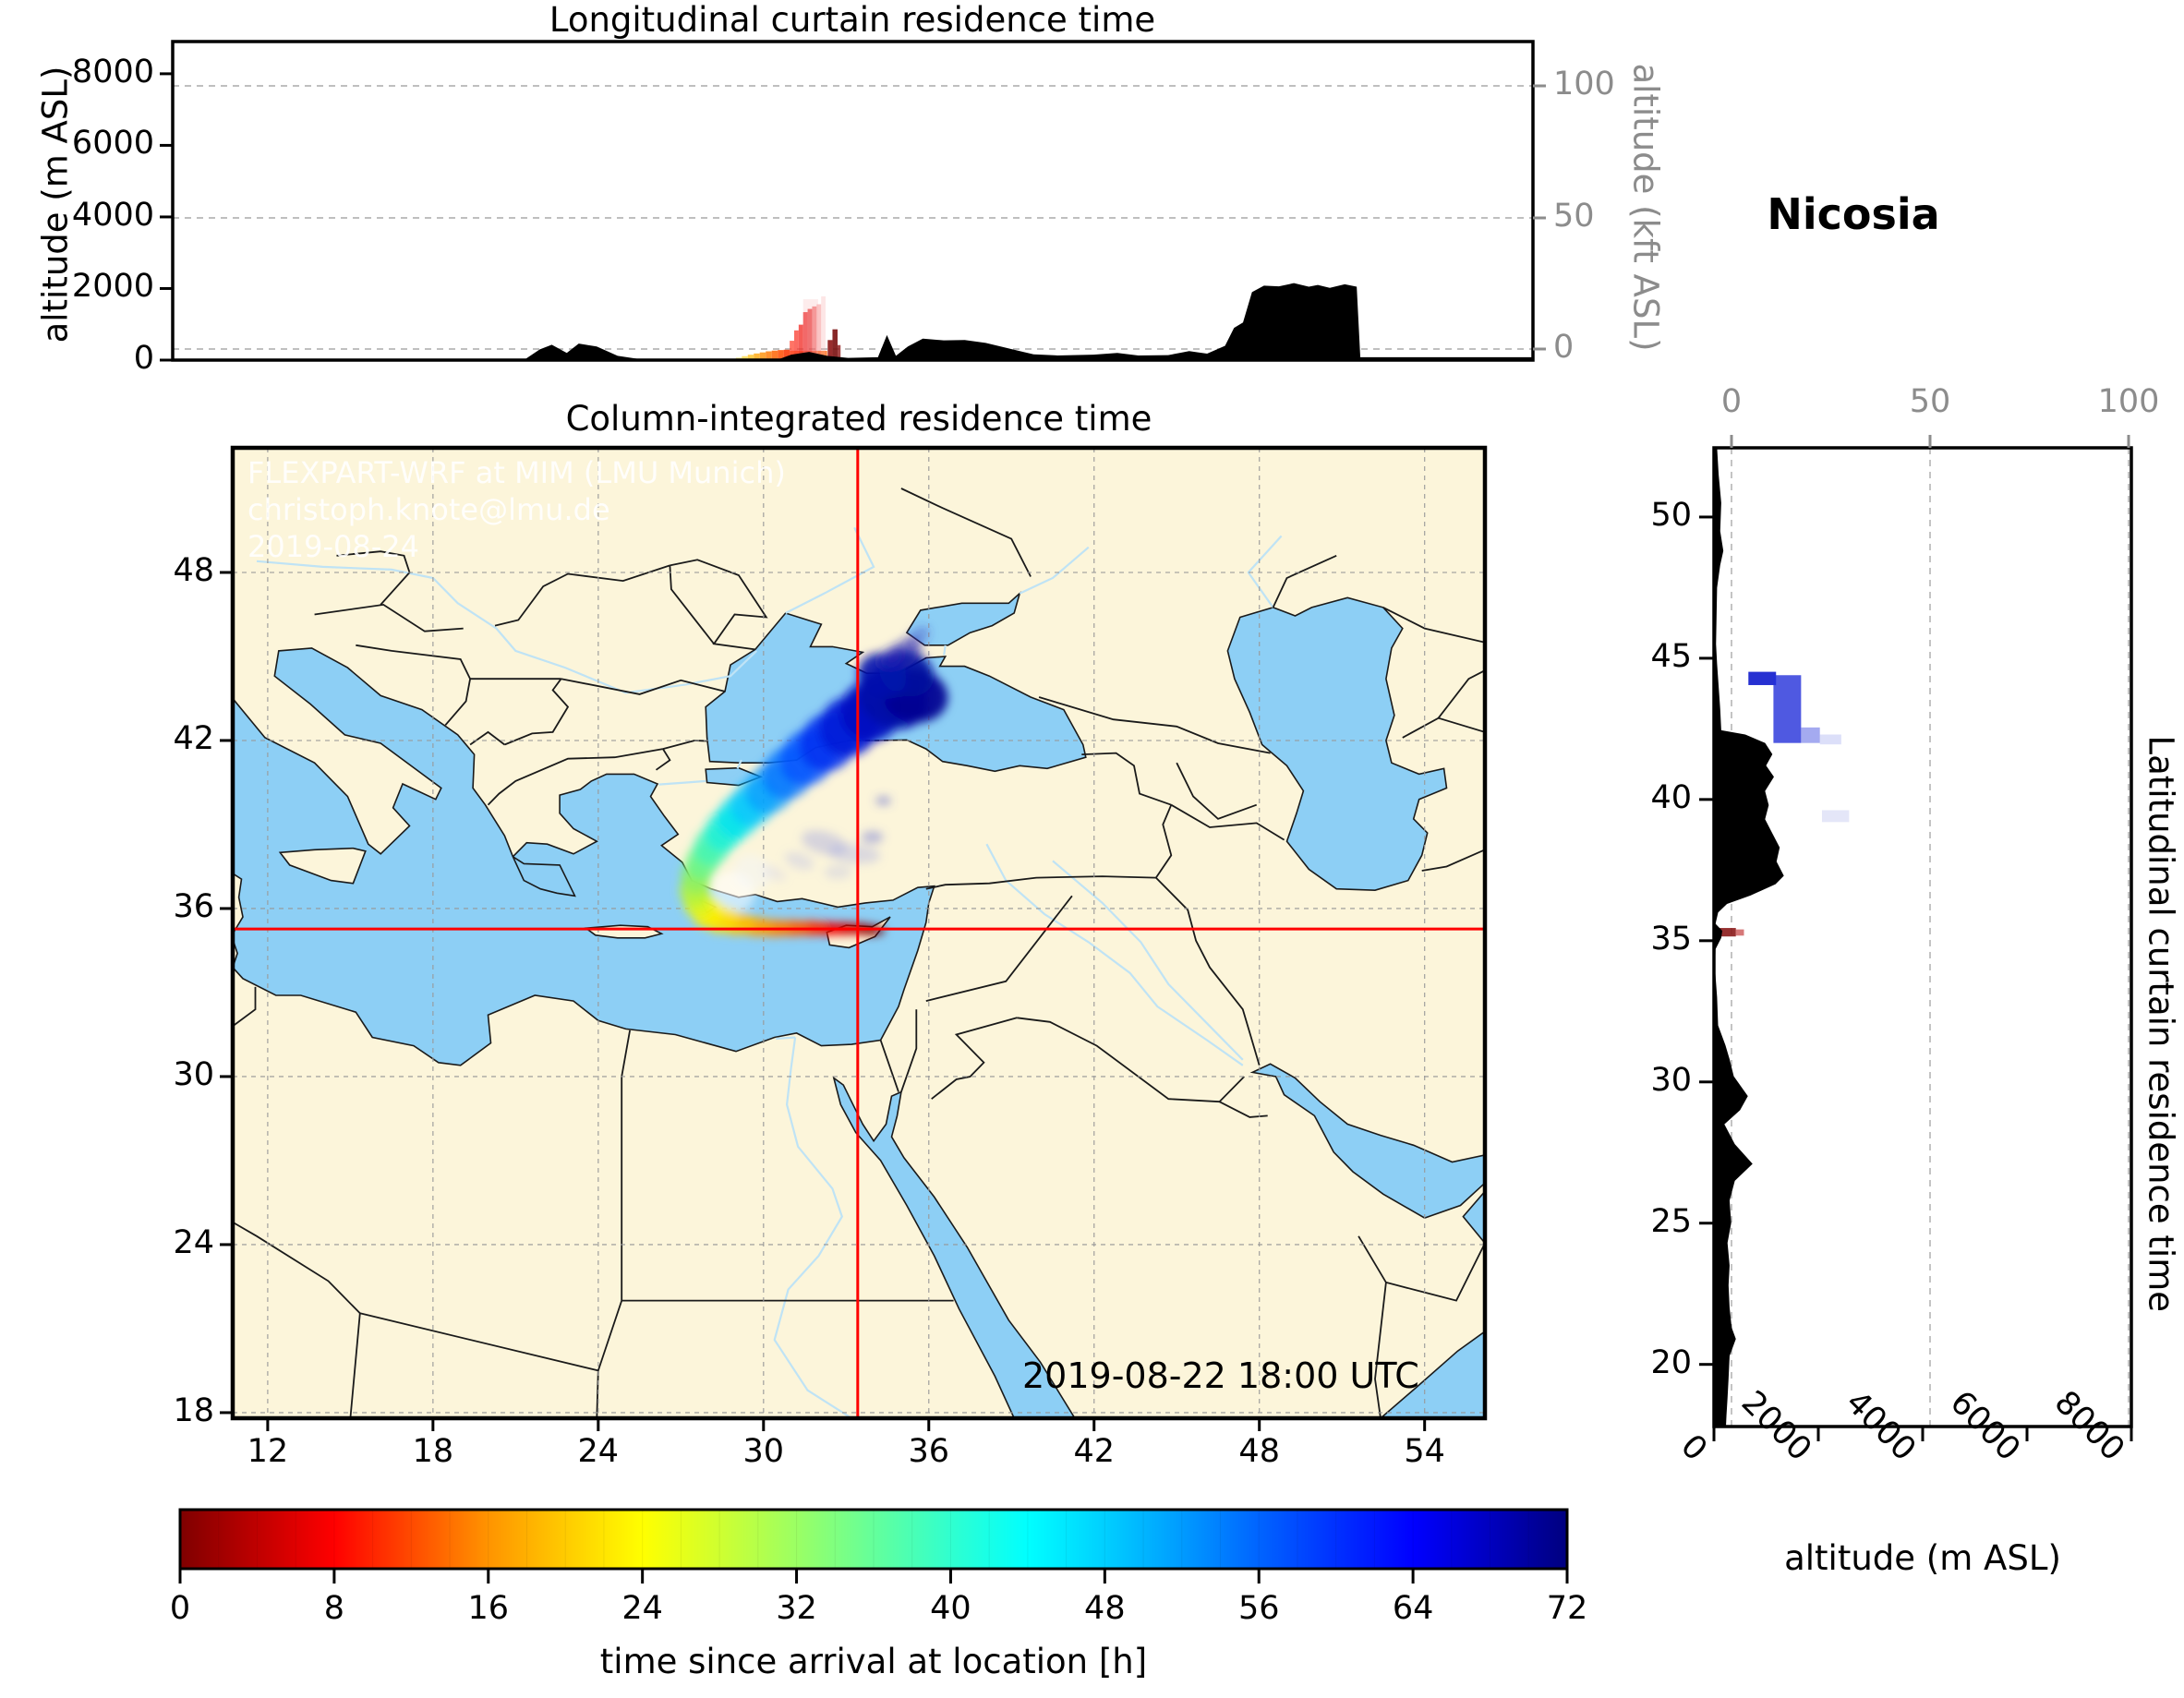 This screenshot has width=2184, height=1698. Describe the element at coordinates (193, 1074) in the screenshot. I see `map-ytick-30: 30` at that location.